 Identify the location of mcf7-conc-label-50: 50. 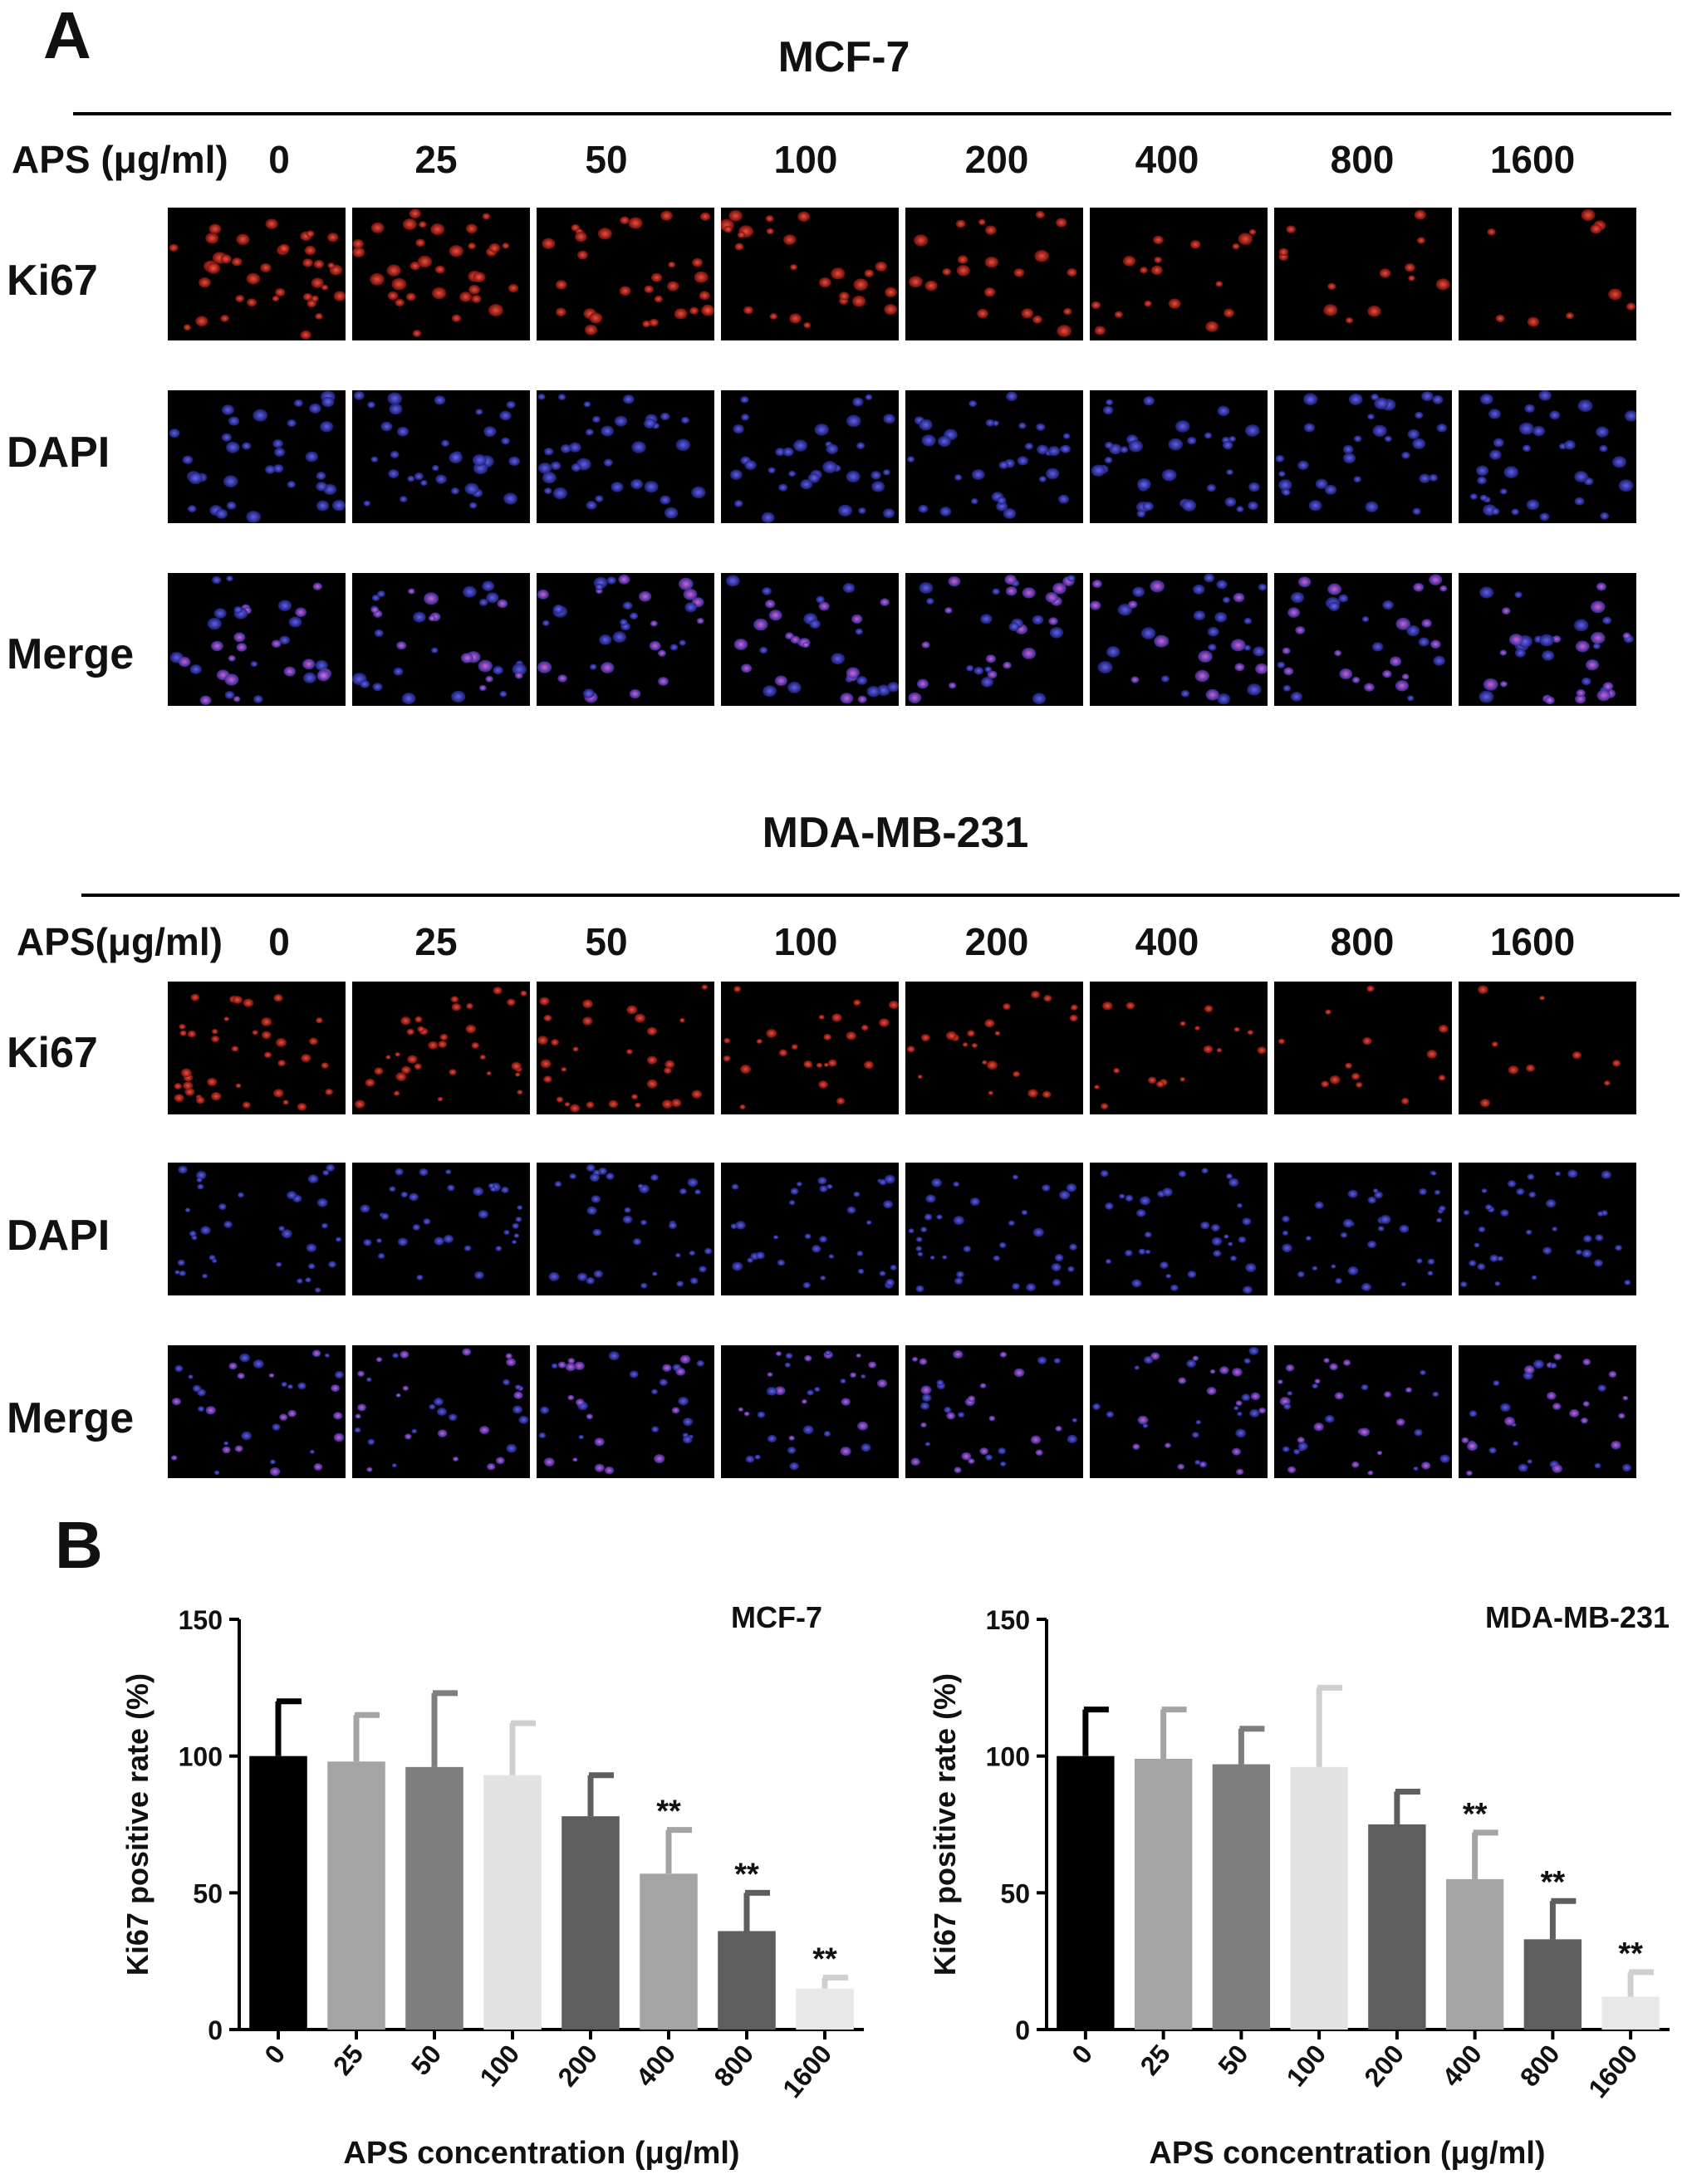
(606, 159).